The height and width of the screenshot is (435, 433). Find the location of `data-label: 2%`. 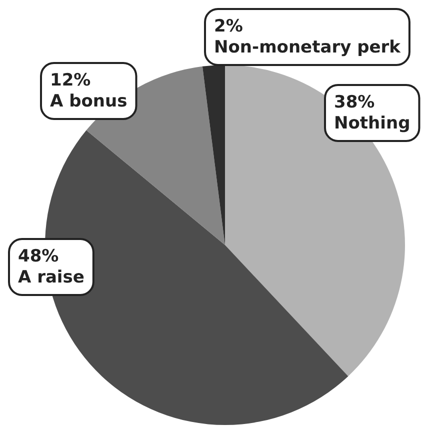

data-label: 2% is located at coordinates (228, 26).